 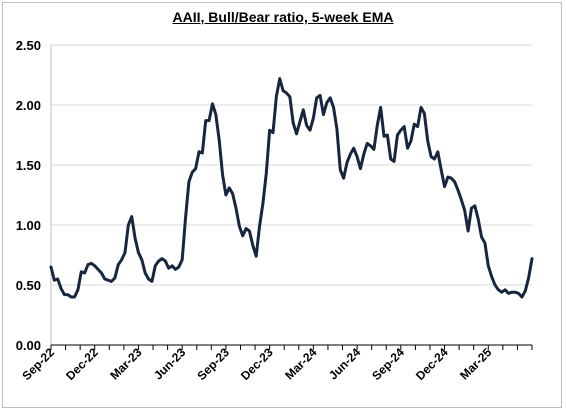 I want to click on x-tick-label: Mar-23, so click(x=125, y=363).